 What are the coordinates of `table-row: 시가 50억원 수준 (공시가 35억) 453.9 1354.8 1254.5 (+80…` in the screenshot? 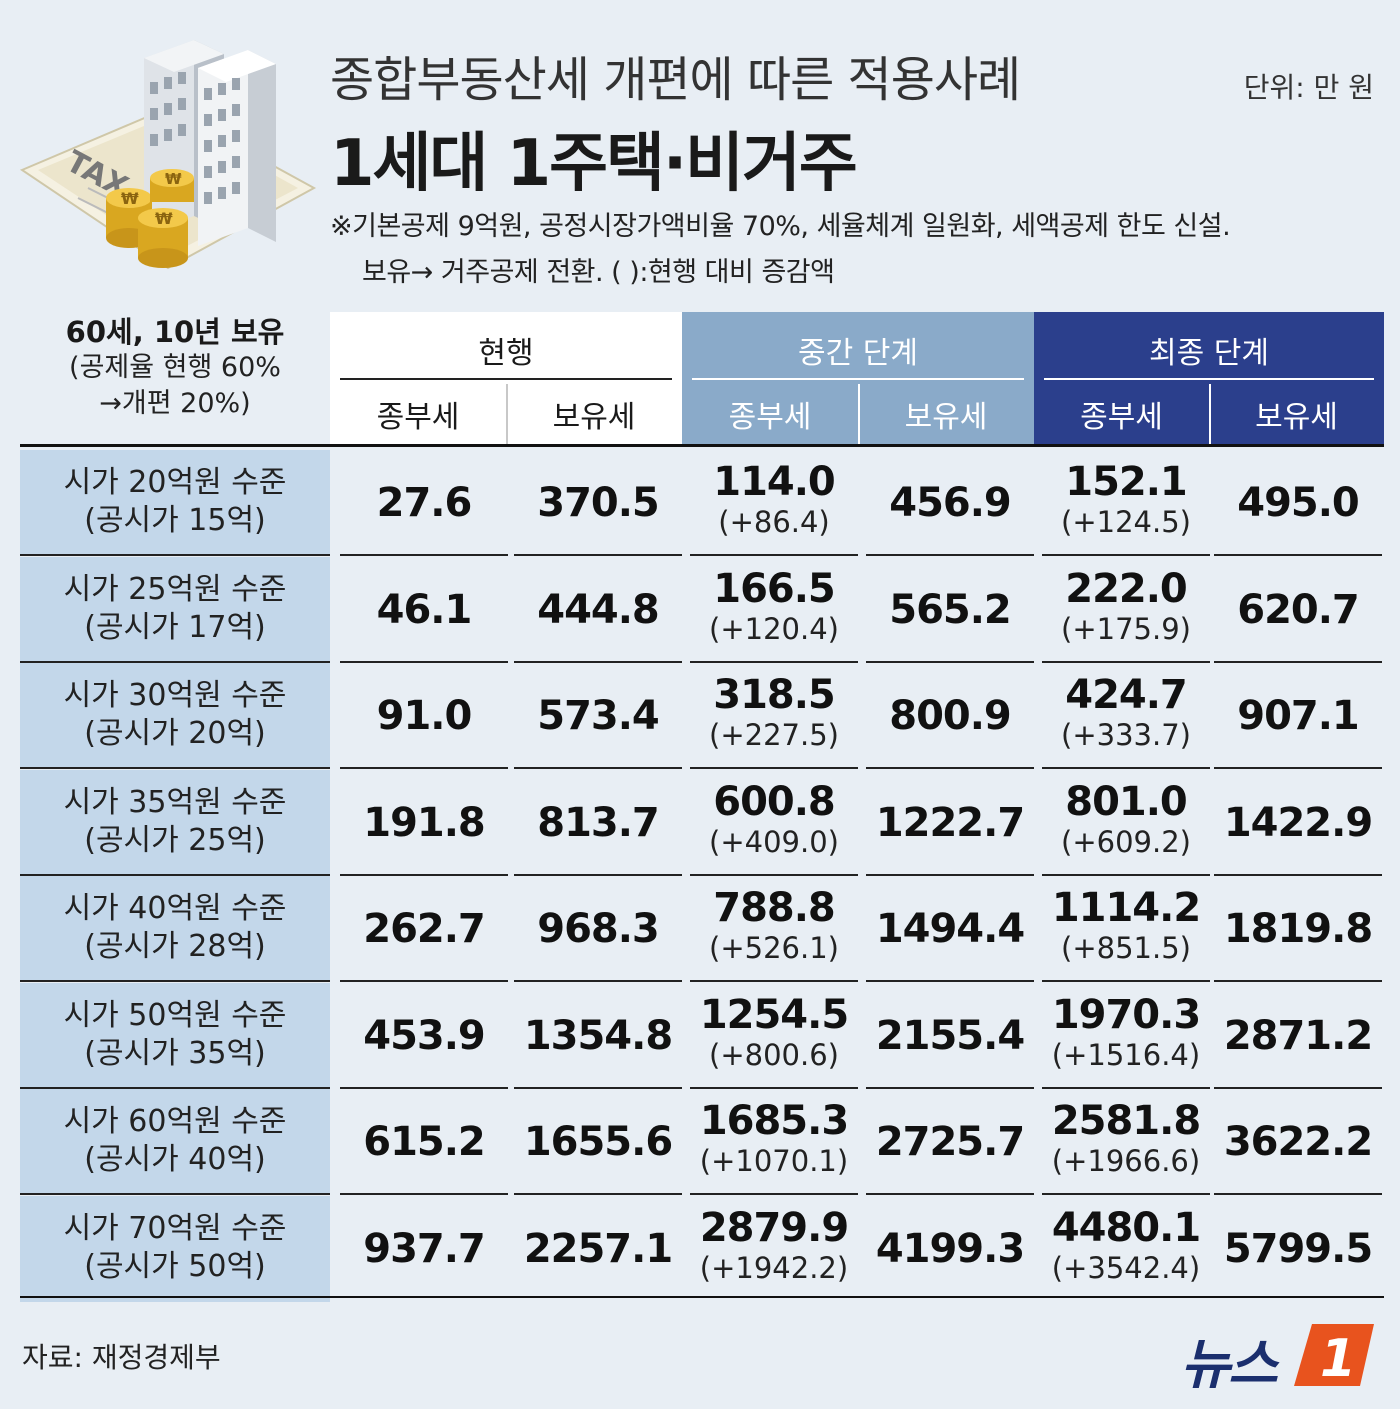 It's located at (702, 1035).